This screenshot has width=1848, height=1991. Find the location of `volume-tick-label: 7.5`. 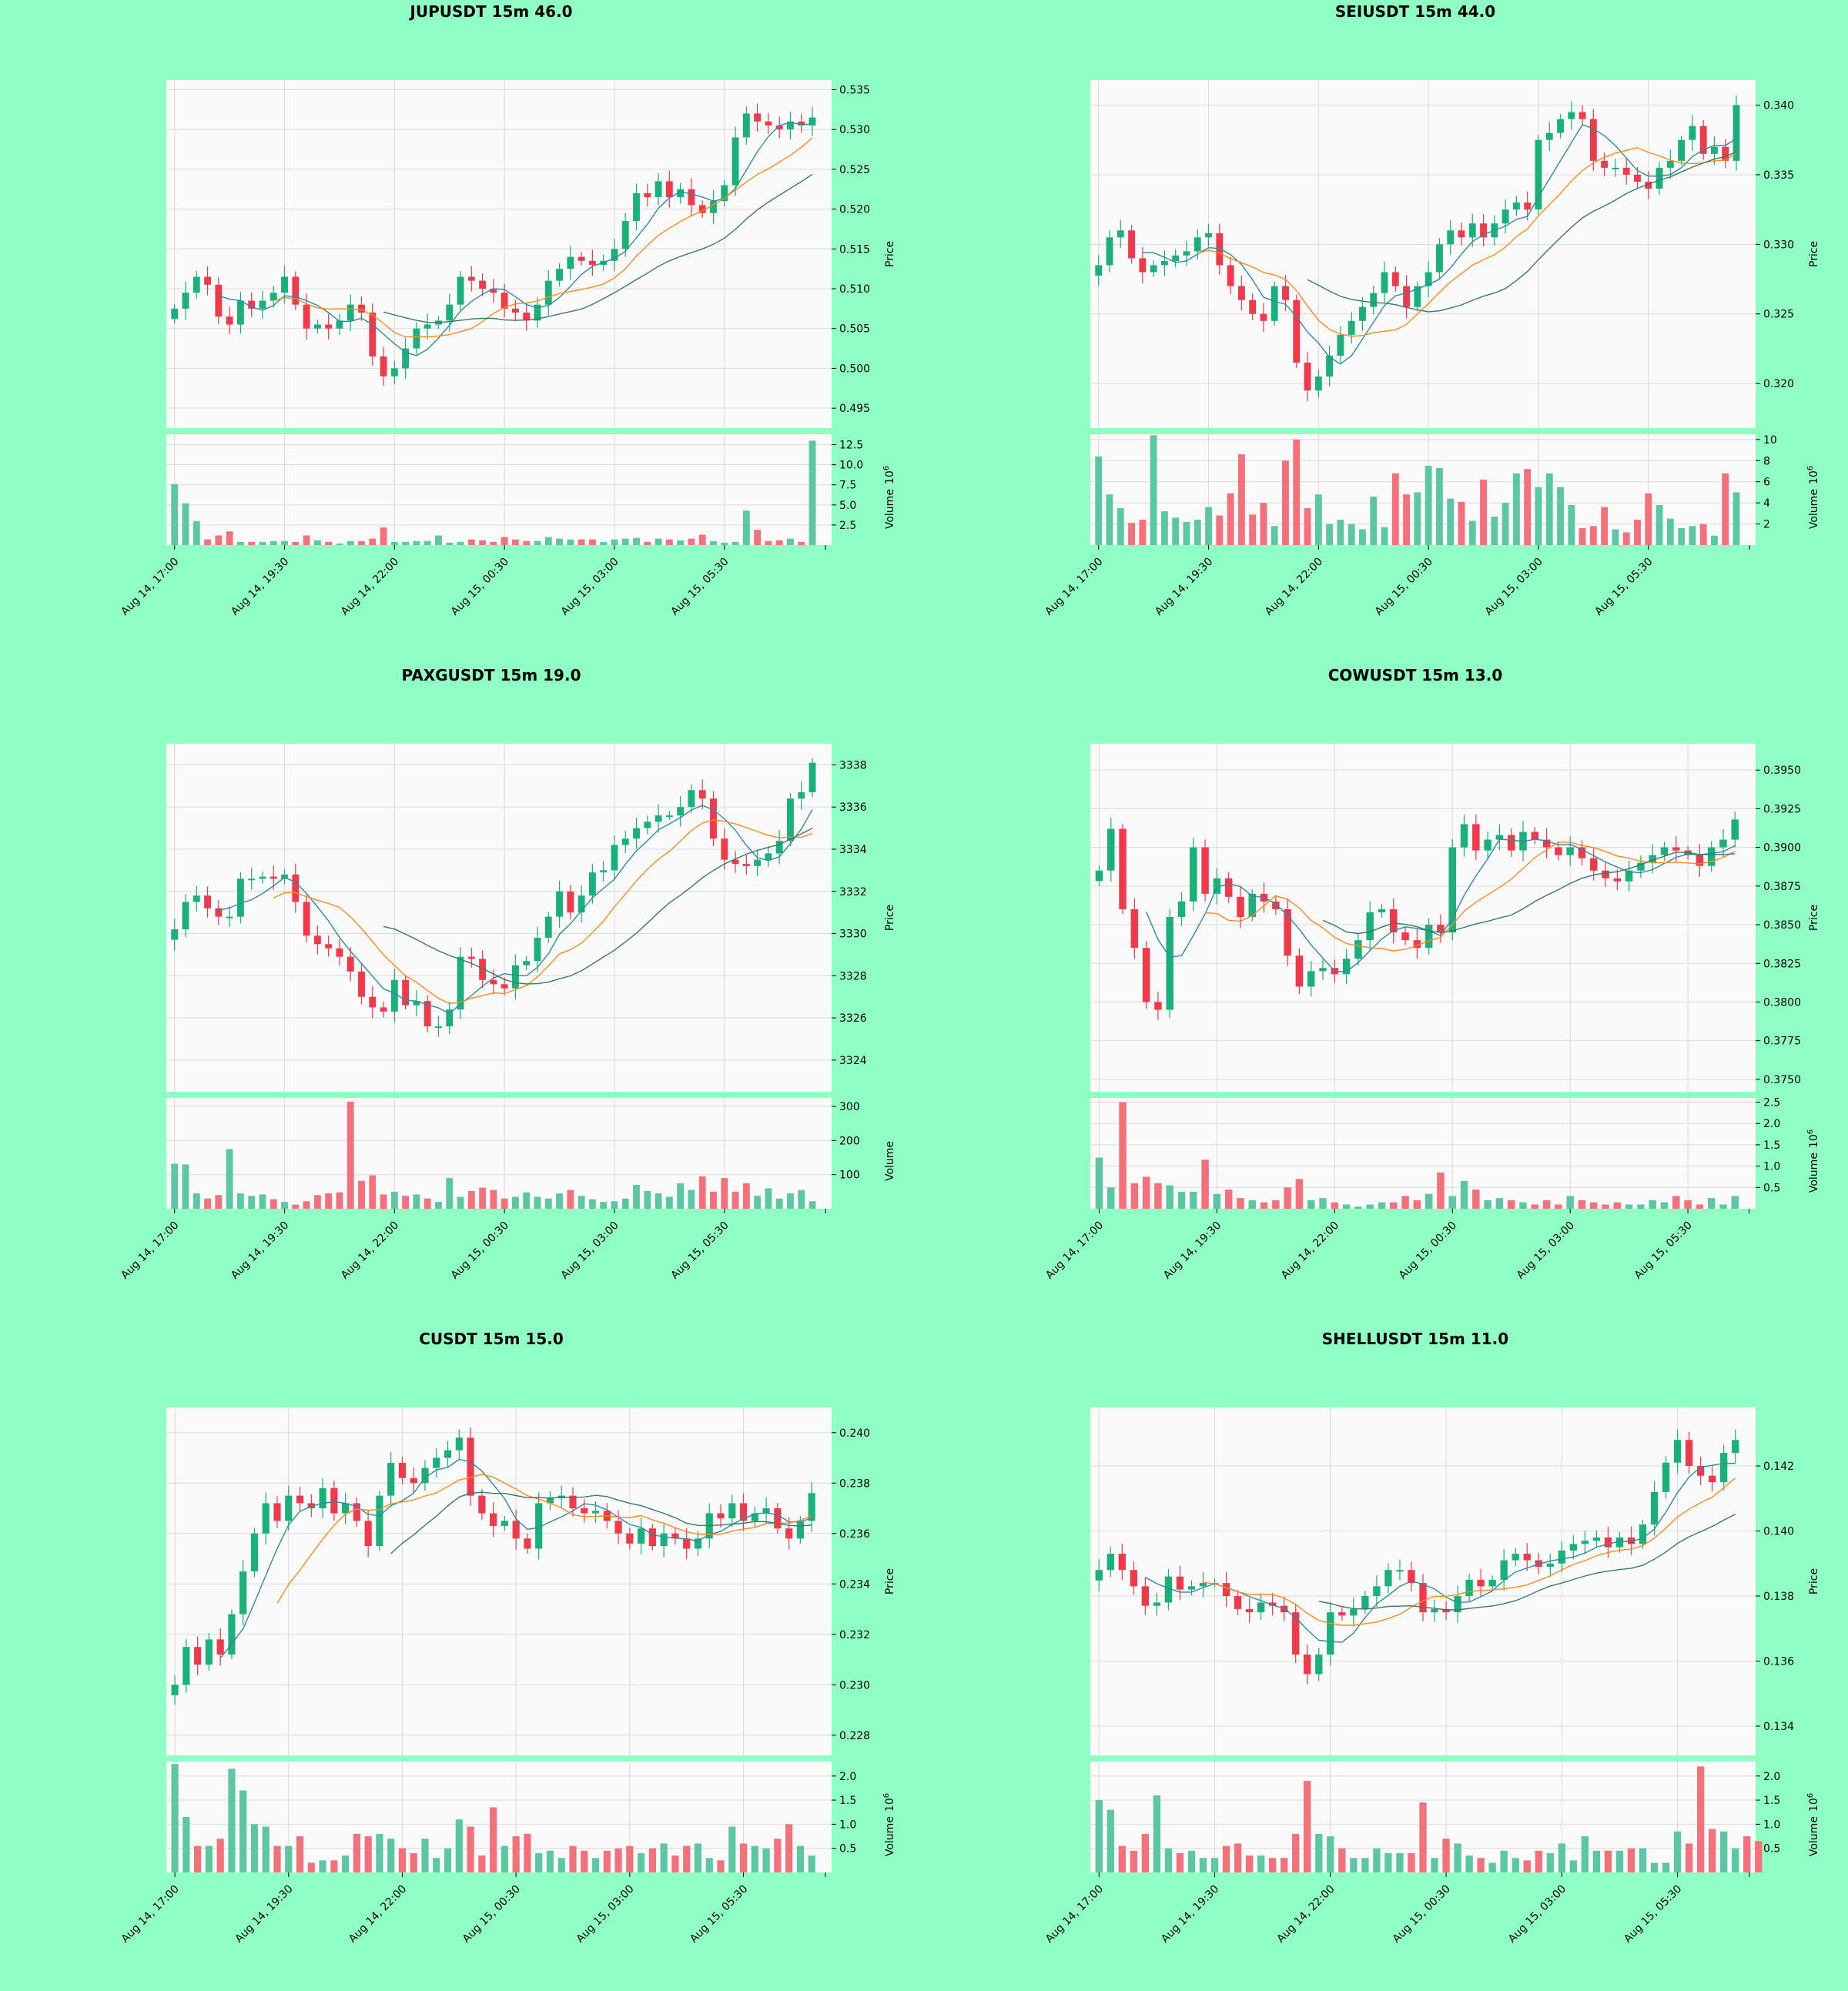

volume-tick-label: 7.5 is located at coordinates (848, 486).